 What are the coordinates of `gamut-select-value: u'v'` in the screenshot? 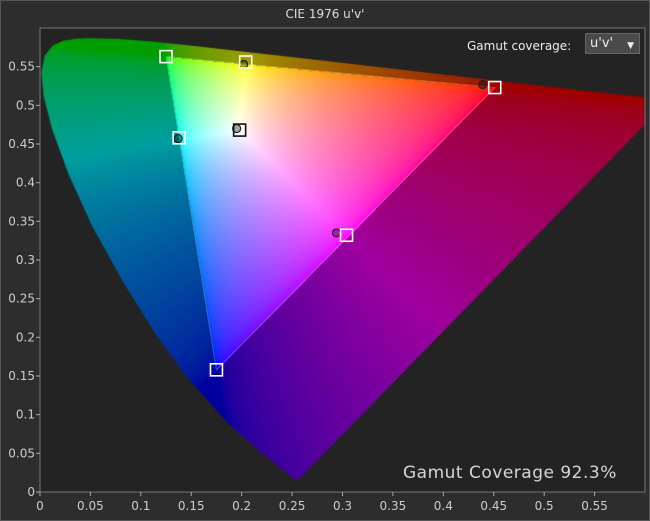 It's located at (602, 43).